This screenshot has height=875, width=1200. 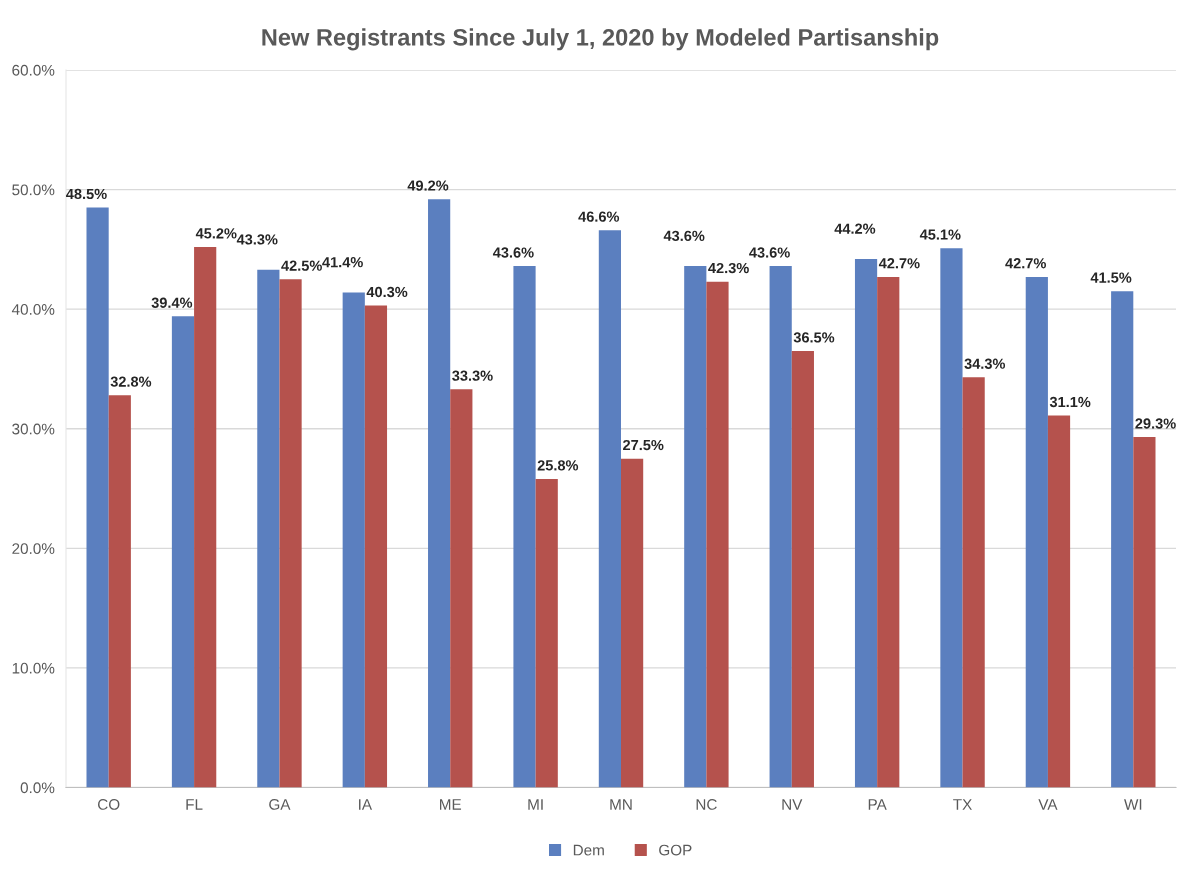 I want to click on data-label: 44.2%, so click(x=855, y=228).